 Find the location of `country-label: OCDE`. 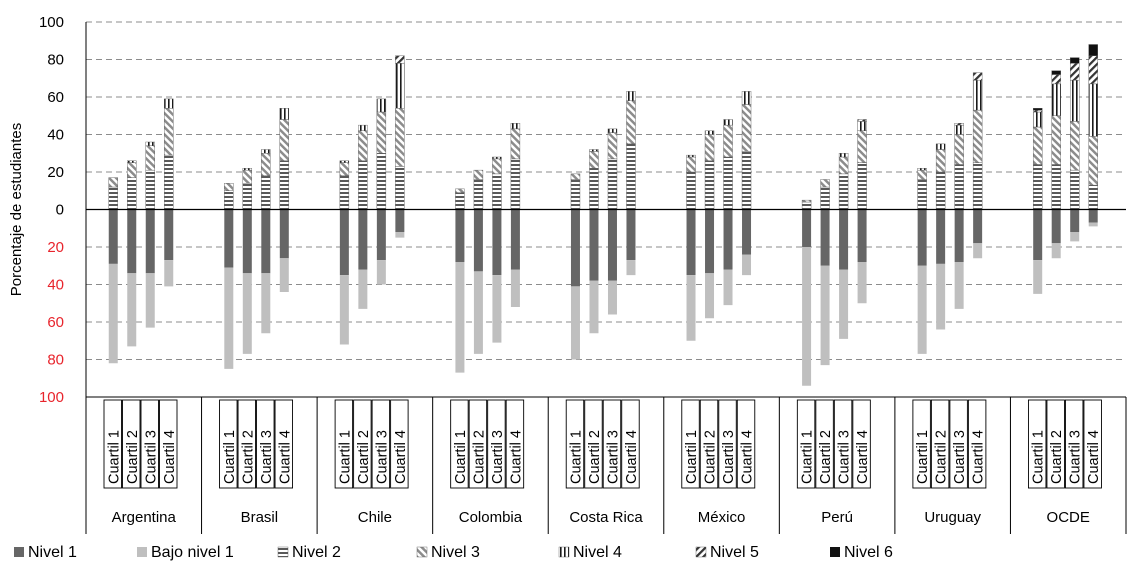

country-label: OCDE is located at coordinates (1068, 517).